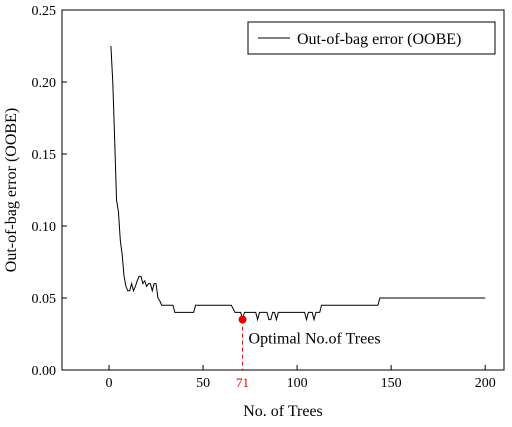 Image resolution: width=512 pixels, height=427 pixels. Describe the element at coordinates (44, 83) in the screenshot. I see `y-tick-label: 0.20` at that location.